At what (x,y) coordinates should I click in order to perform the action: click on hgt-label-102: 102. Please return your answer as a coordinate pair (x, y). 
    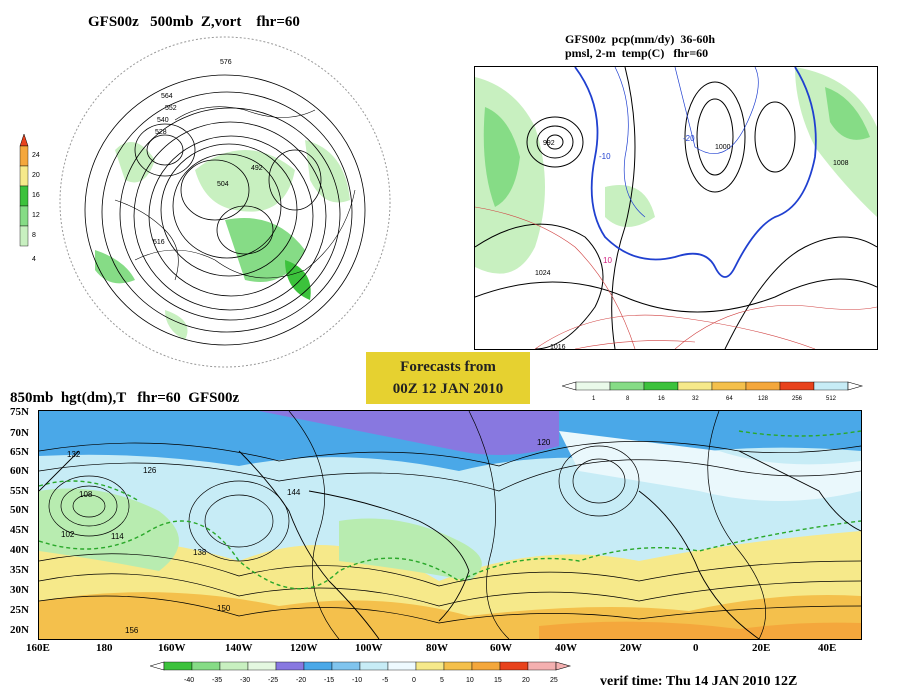
    Looking at the image, I should click on (68, 534).